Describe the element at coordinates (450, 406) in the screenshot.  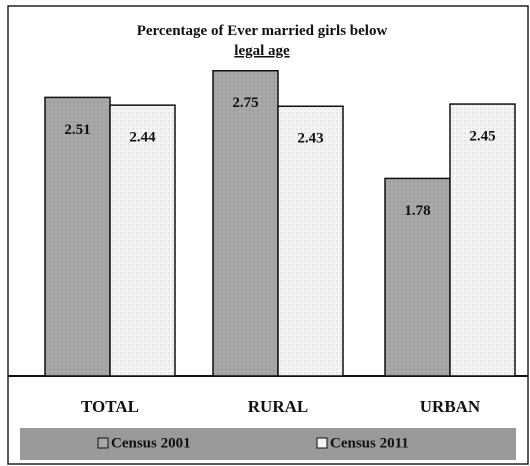
I see `x-tick-label: URBAN` at that location.